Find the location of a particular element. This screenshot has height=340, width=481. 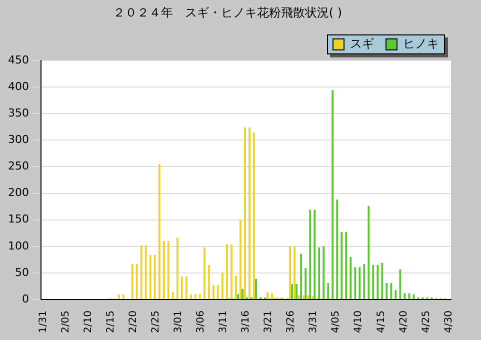

x-tick-label: 2/25 is located at coordinates (156, 322).